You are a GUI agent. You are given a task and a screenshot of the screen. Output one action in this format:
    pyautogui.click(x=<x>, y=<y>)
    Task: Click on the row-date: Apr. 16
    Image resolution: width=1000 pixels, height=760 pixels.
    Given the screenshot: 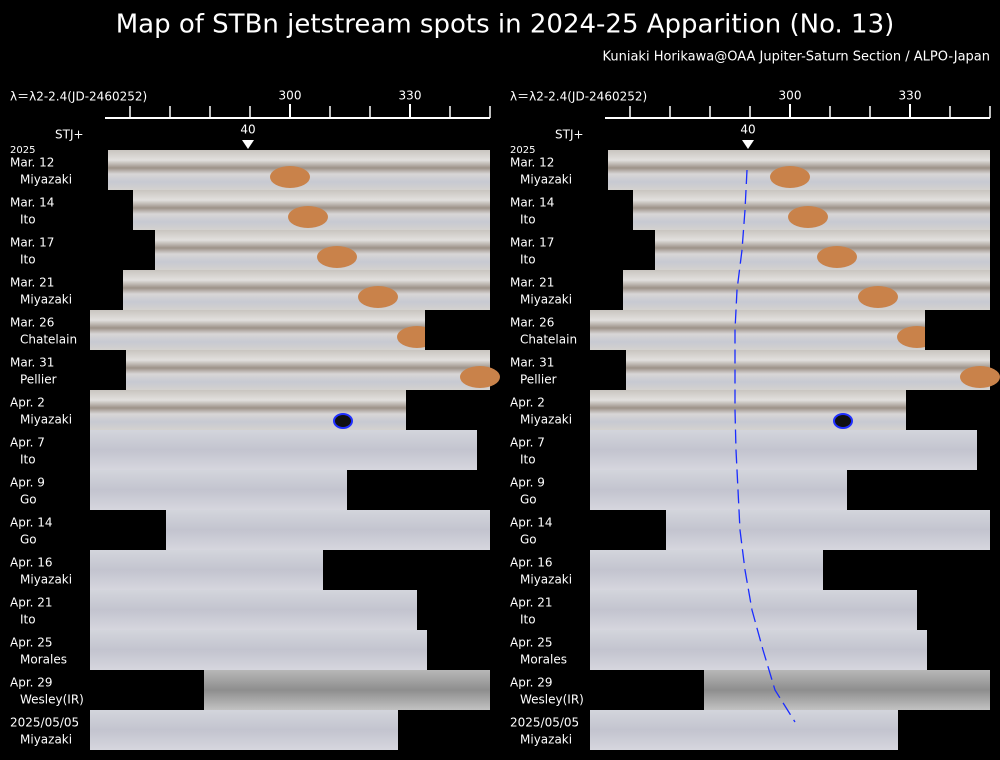 What is the action you would take?
    pyautogui.click(x=531, y=563)
    